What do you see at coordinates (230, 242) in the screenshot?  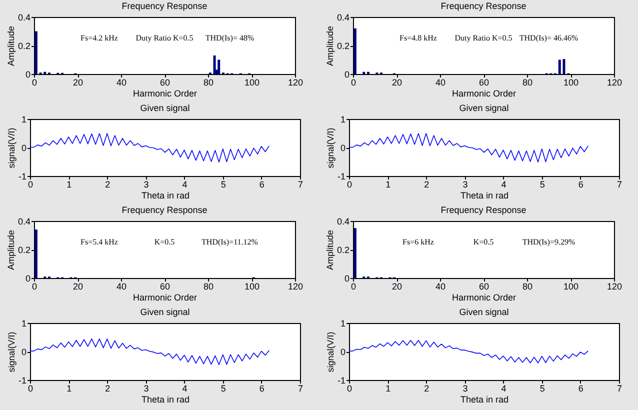 I see `annotation: THD(Is)=11.12%` at bounding box center [230, 242].